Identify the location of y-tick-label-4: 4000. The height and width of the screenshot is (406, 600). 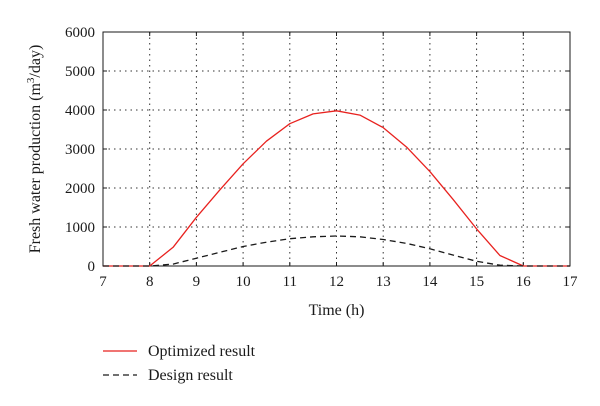
(80, 111).